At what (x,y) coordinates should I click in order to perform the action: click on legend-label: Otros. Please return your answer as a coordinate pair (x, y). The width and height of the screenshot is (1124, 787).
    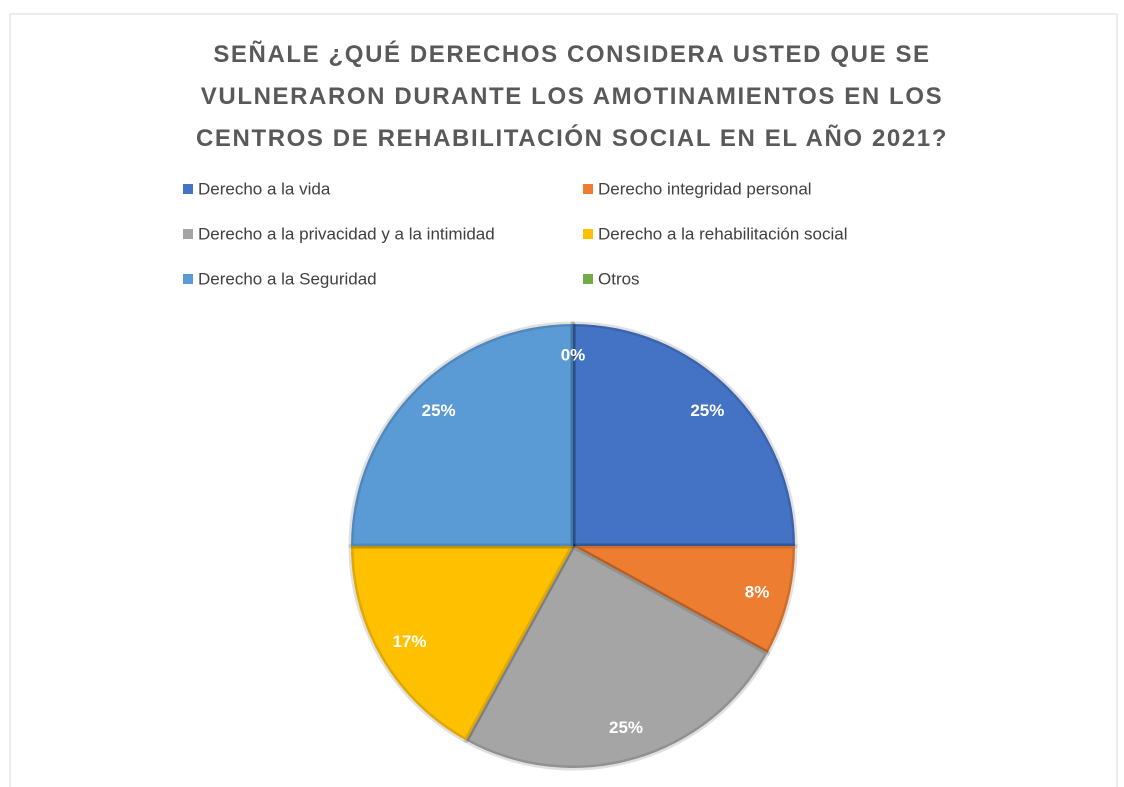
    Looking at the image, I should click on (619, 278).